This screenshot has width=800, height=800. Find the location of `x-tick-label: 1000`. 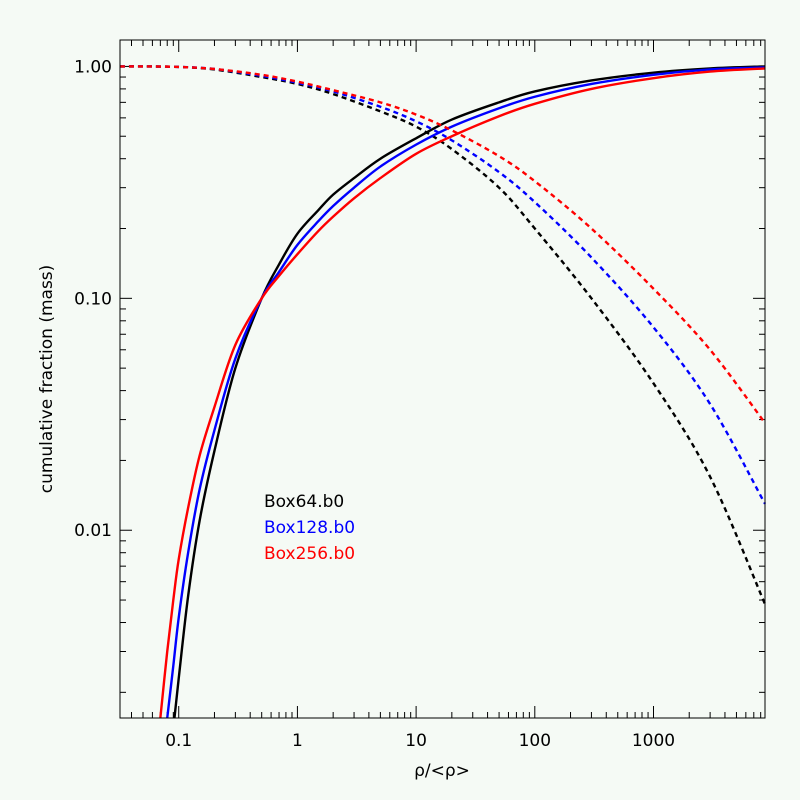

x-tick-label: 1000 is located at coordinates (653, 741).